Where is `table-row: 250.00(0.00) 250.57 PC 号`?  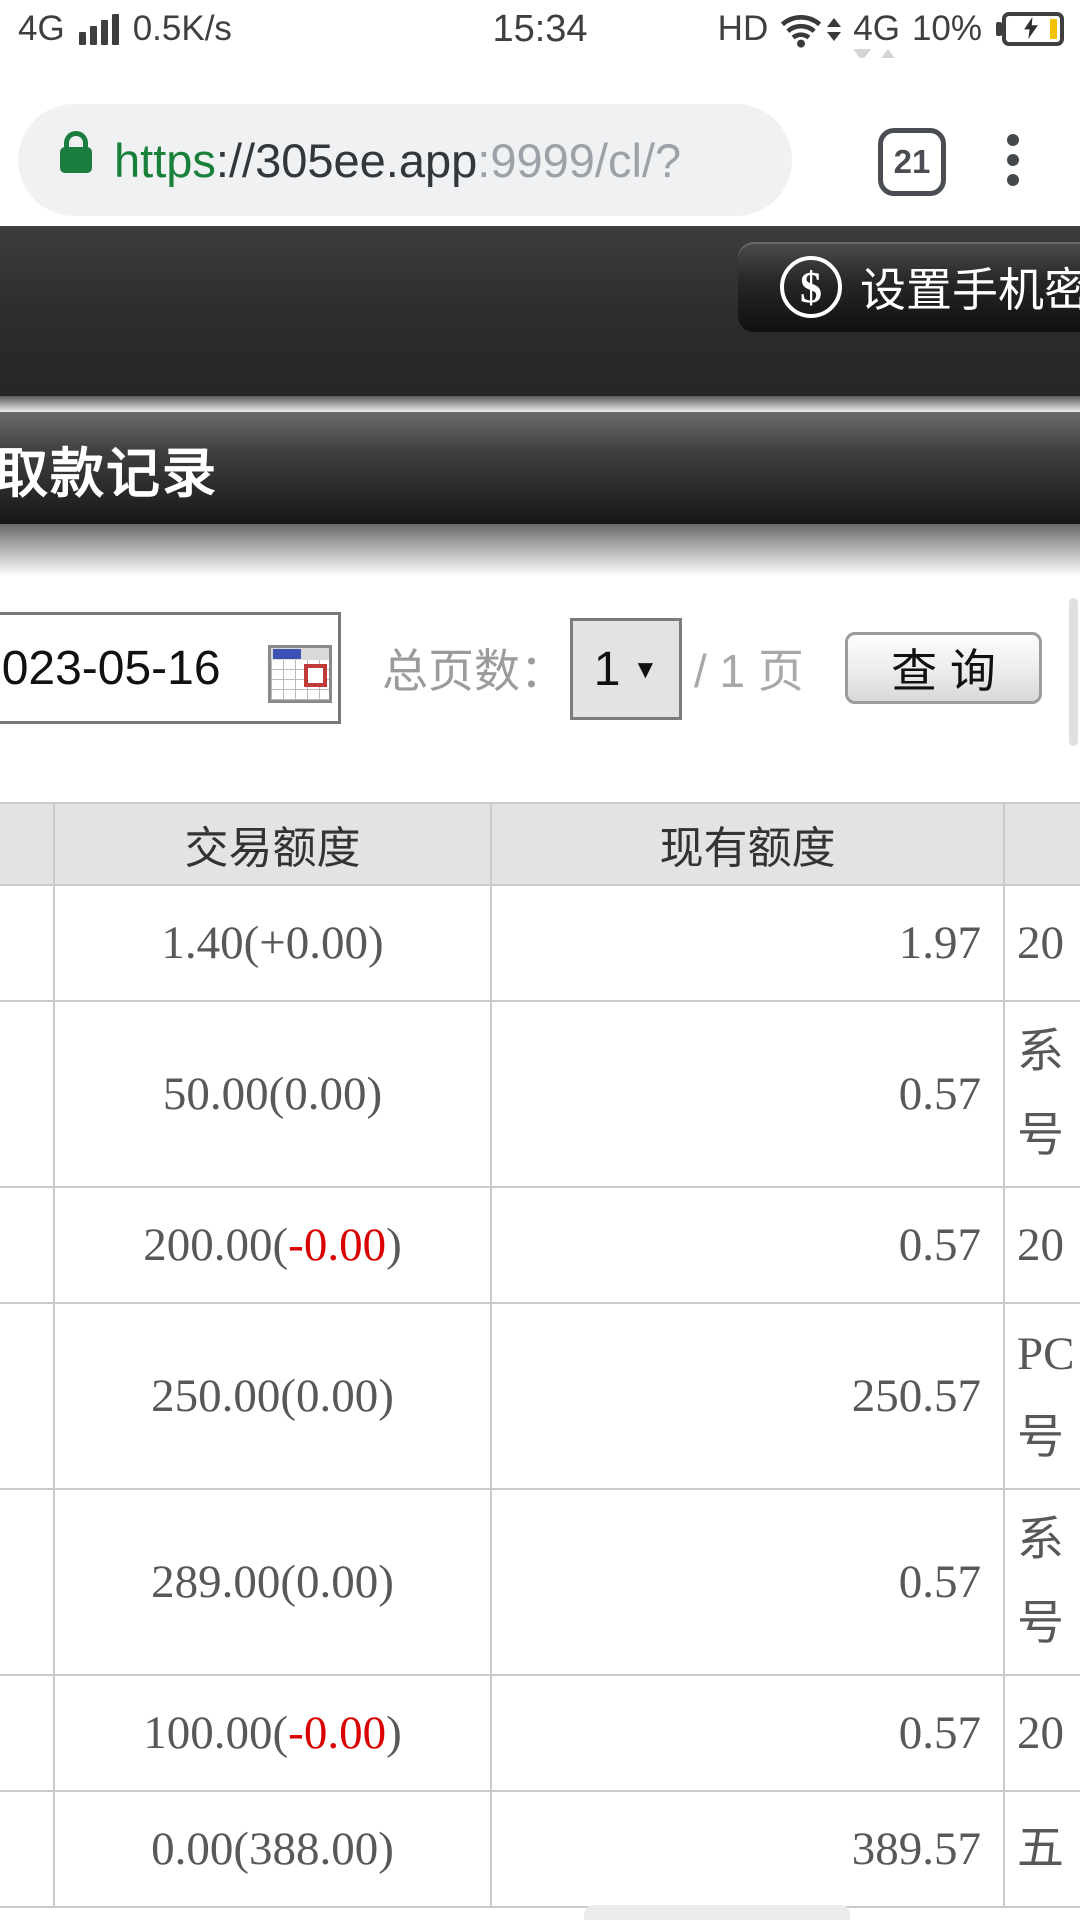
table-row: 250.00(0.00) 250.57 PC 号 is located at coordinates (540, 1396).